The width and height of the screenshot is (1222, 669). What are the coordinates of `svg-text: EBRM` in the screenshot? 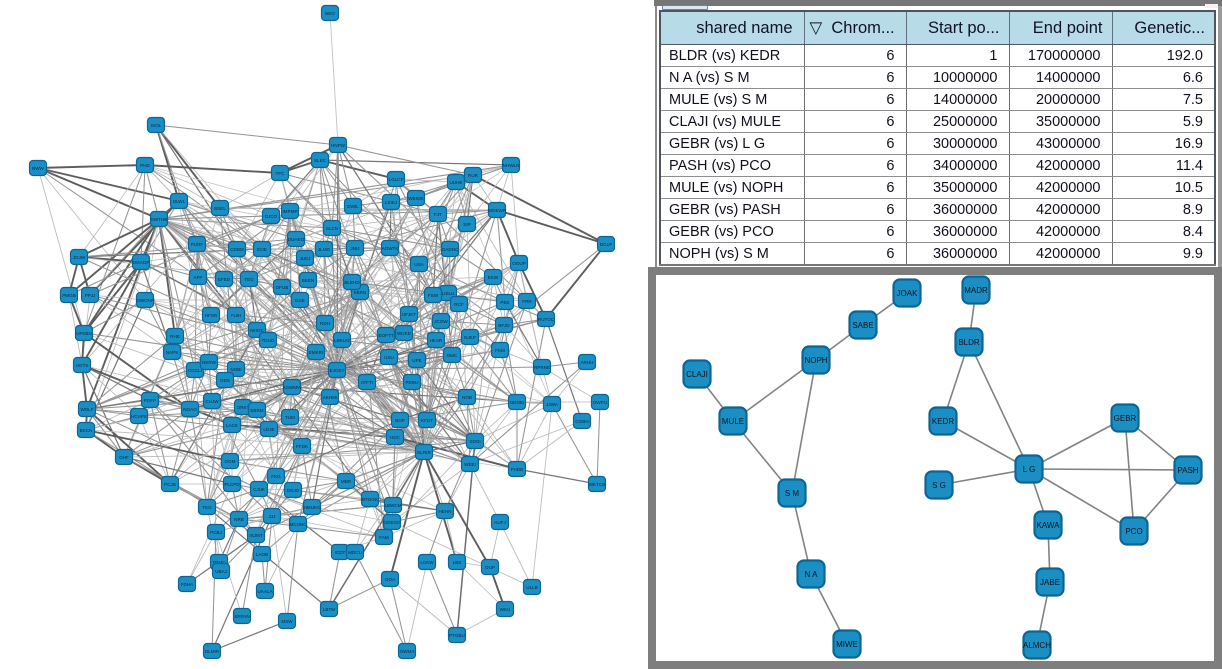 It's located at (256, 410).